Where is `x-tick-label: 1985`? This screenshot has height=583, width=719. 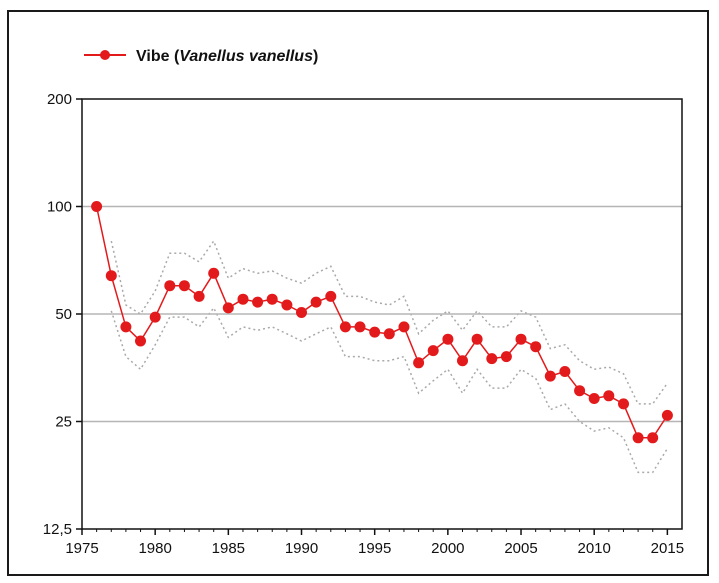
x-tick-label: 1985 is located at coordinates (228, 548).